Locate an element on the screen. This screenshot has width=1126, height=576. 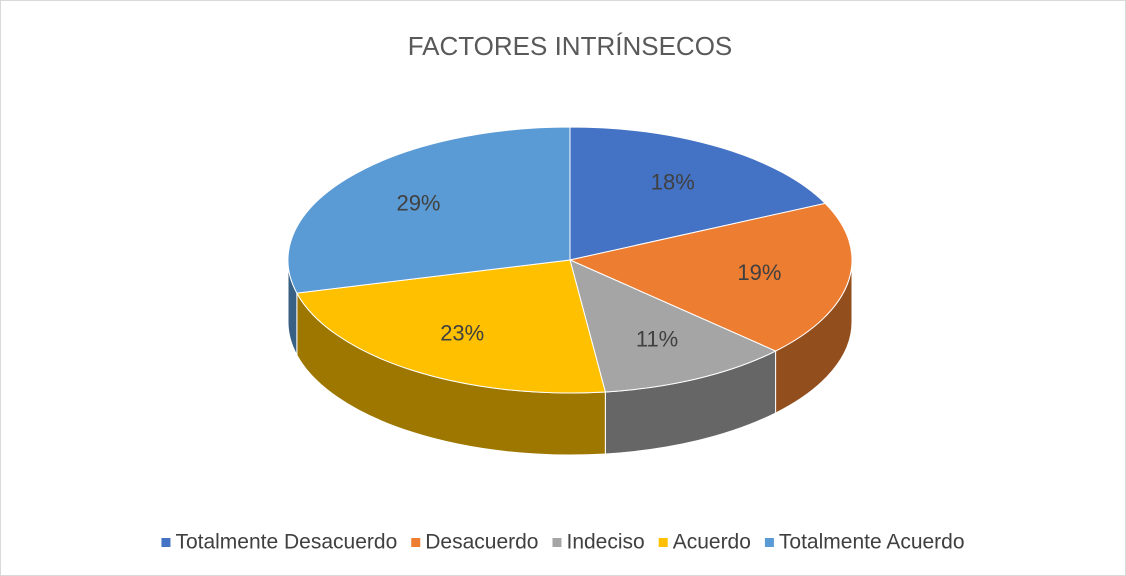
legend-label: Indeciso is located at coordinates (605, 542).